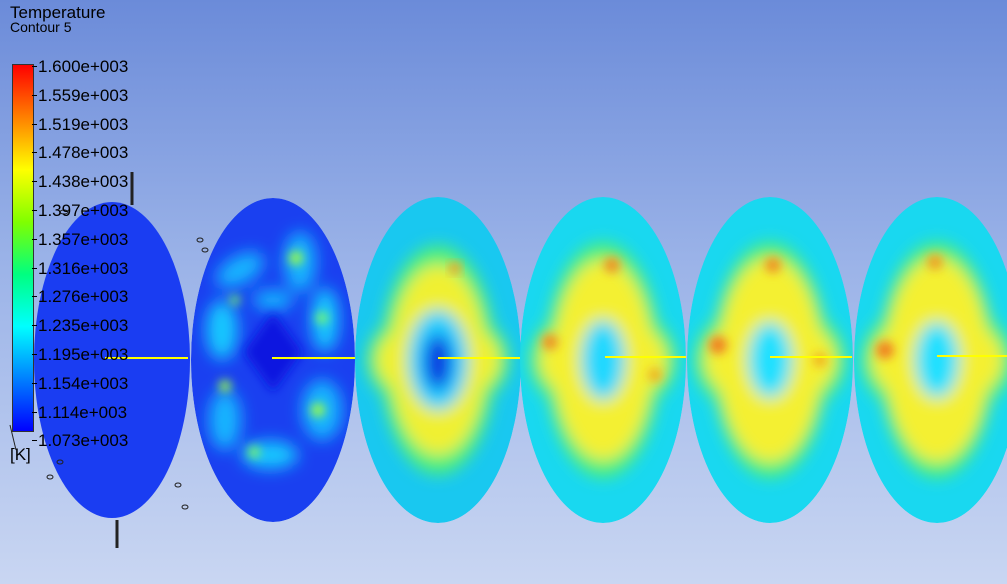  Describe the element at coordinates (80, 66) in the screenshot. I see `colorbar-tick-label: 1.600e+003` at that location.